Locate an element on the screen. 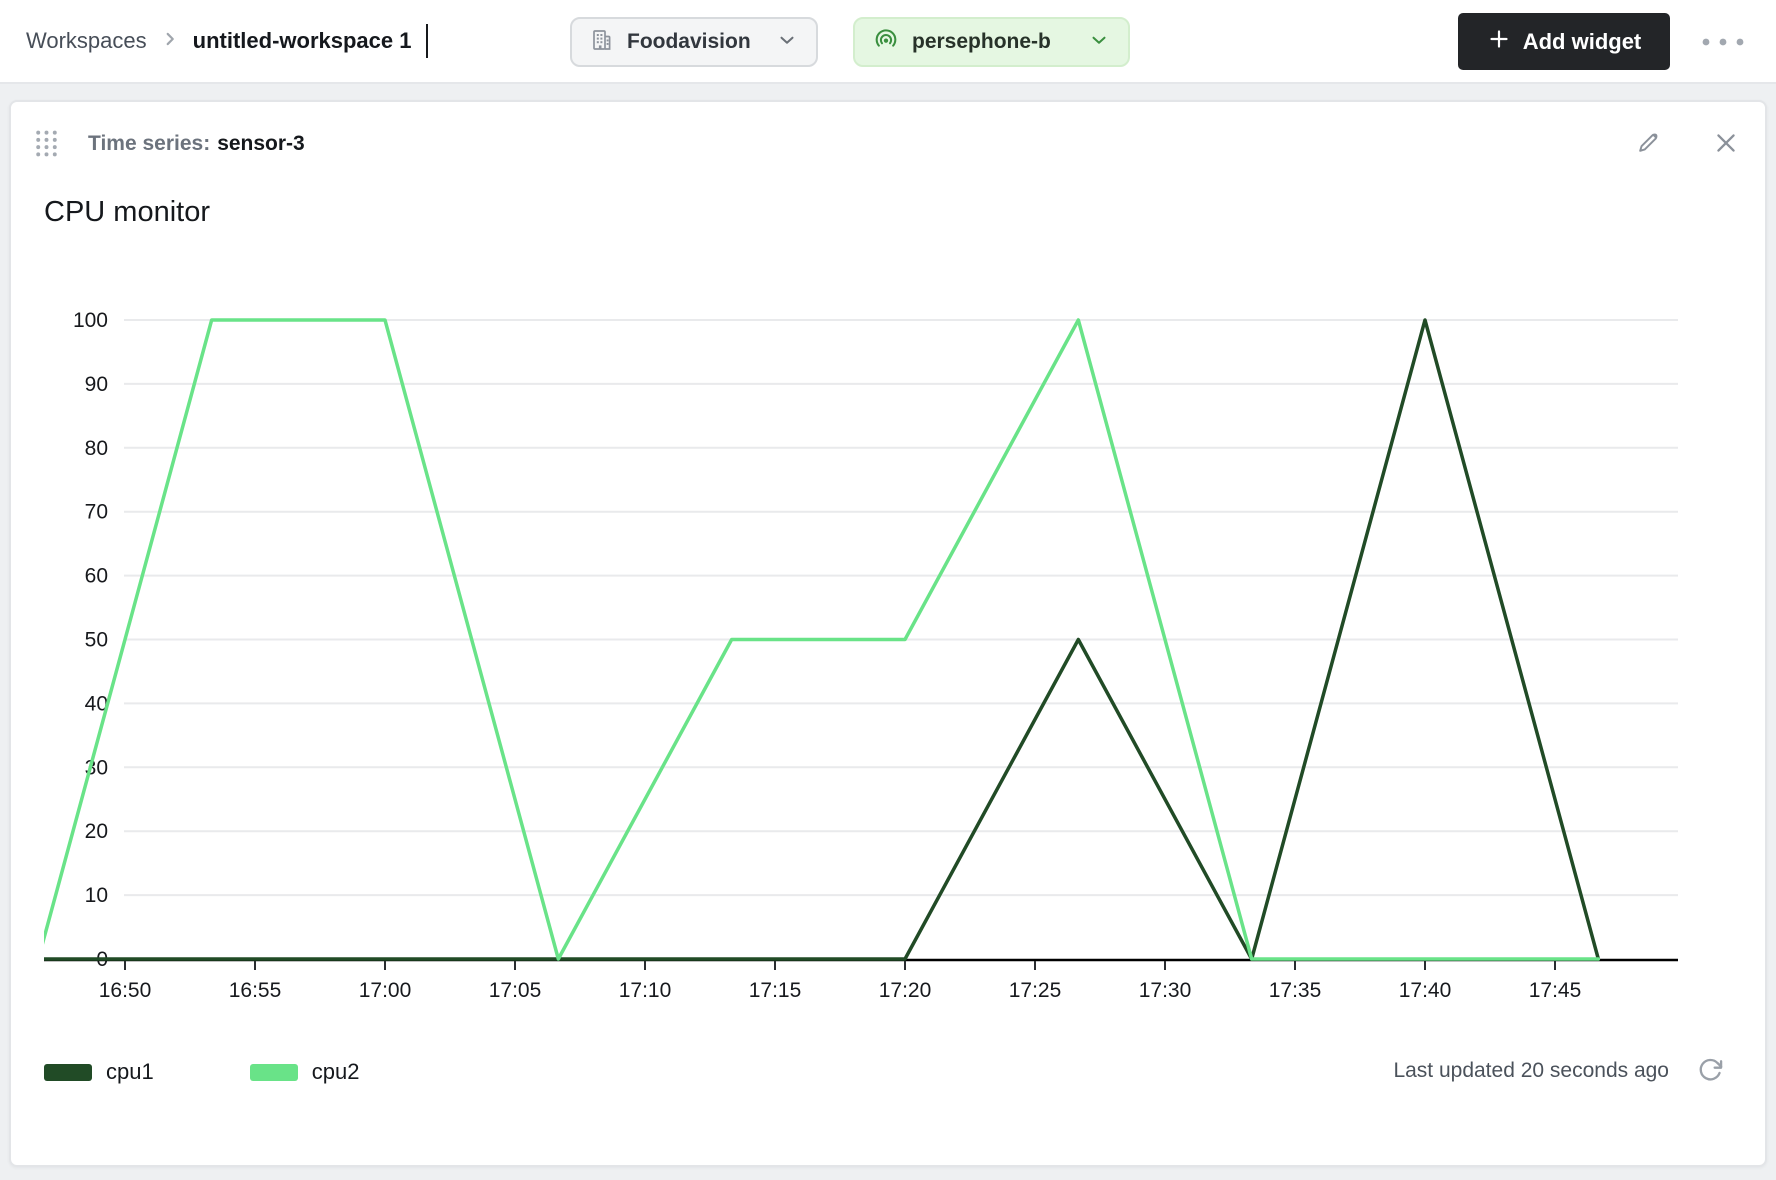 The image size is (1776, 1180). widget-type-label: Time series: is located at coordinates (149, 143).